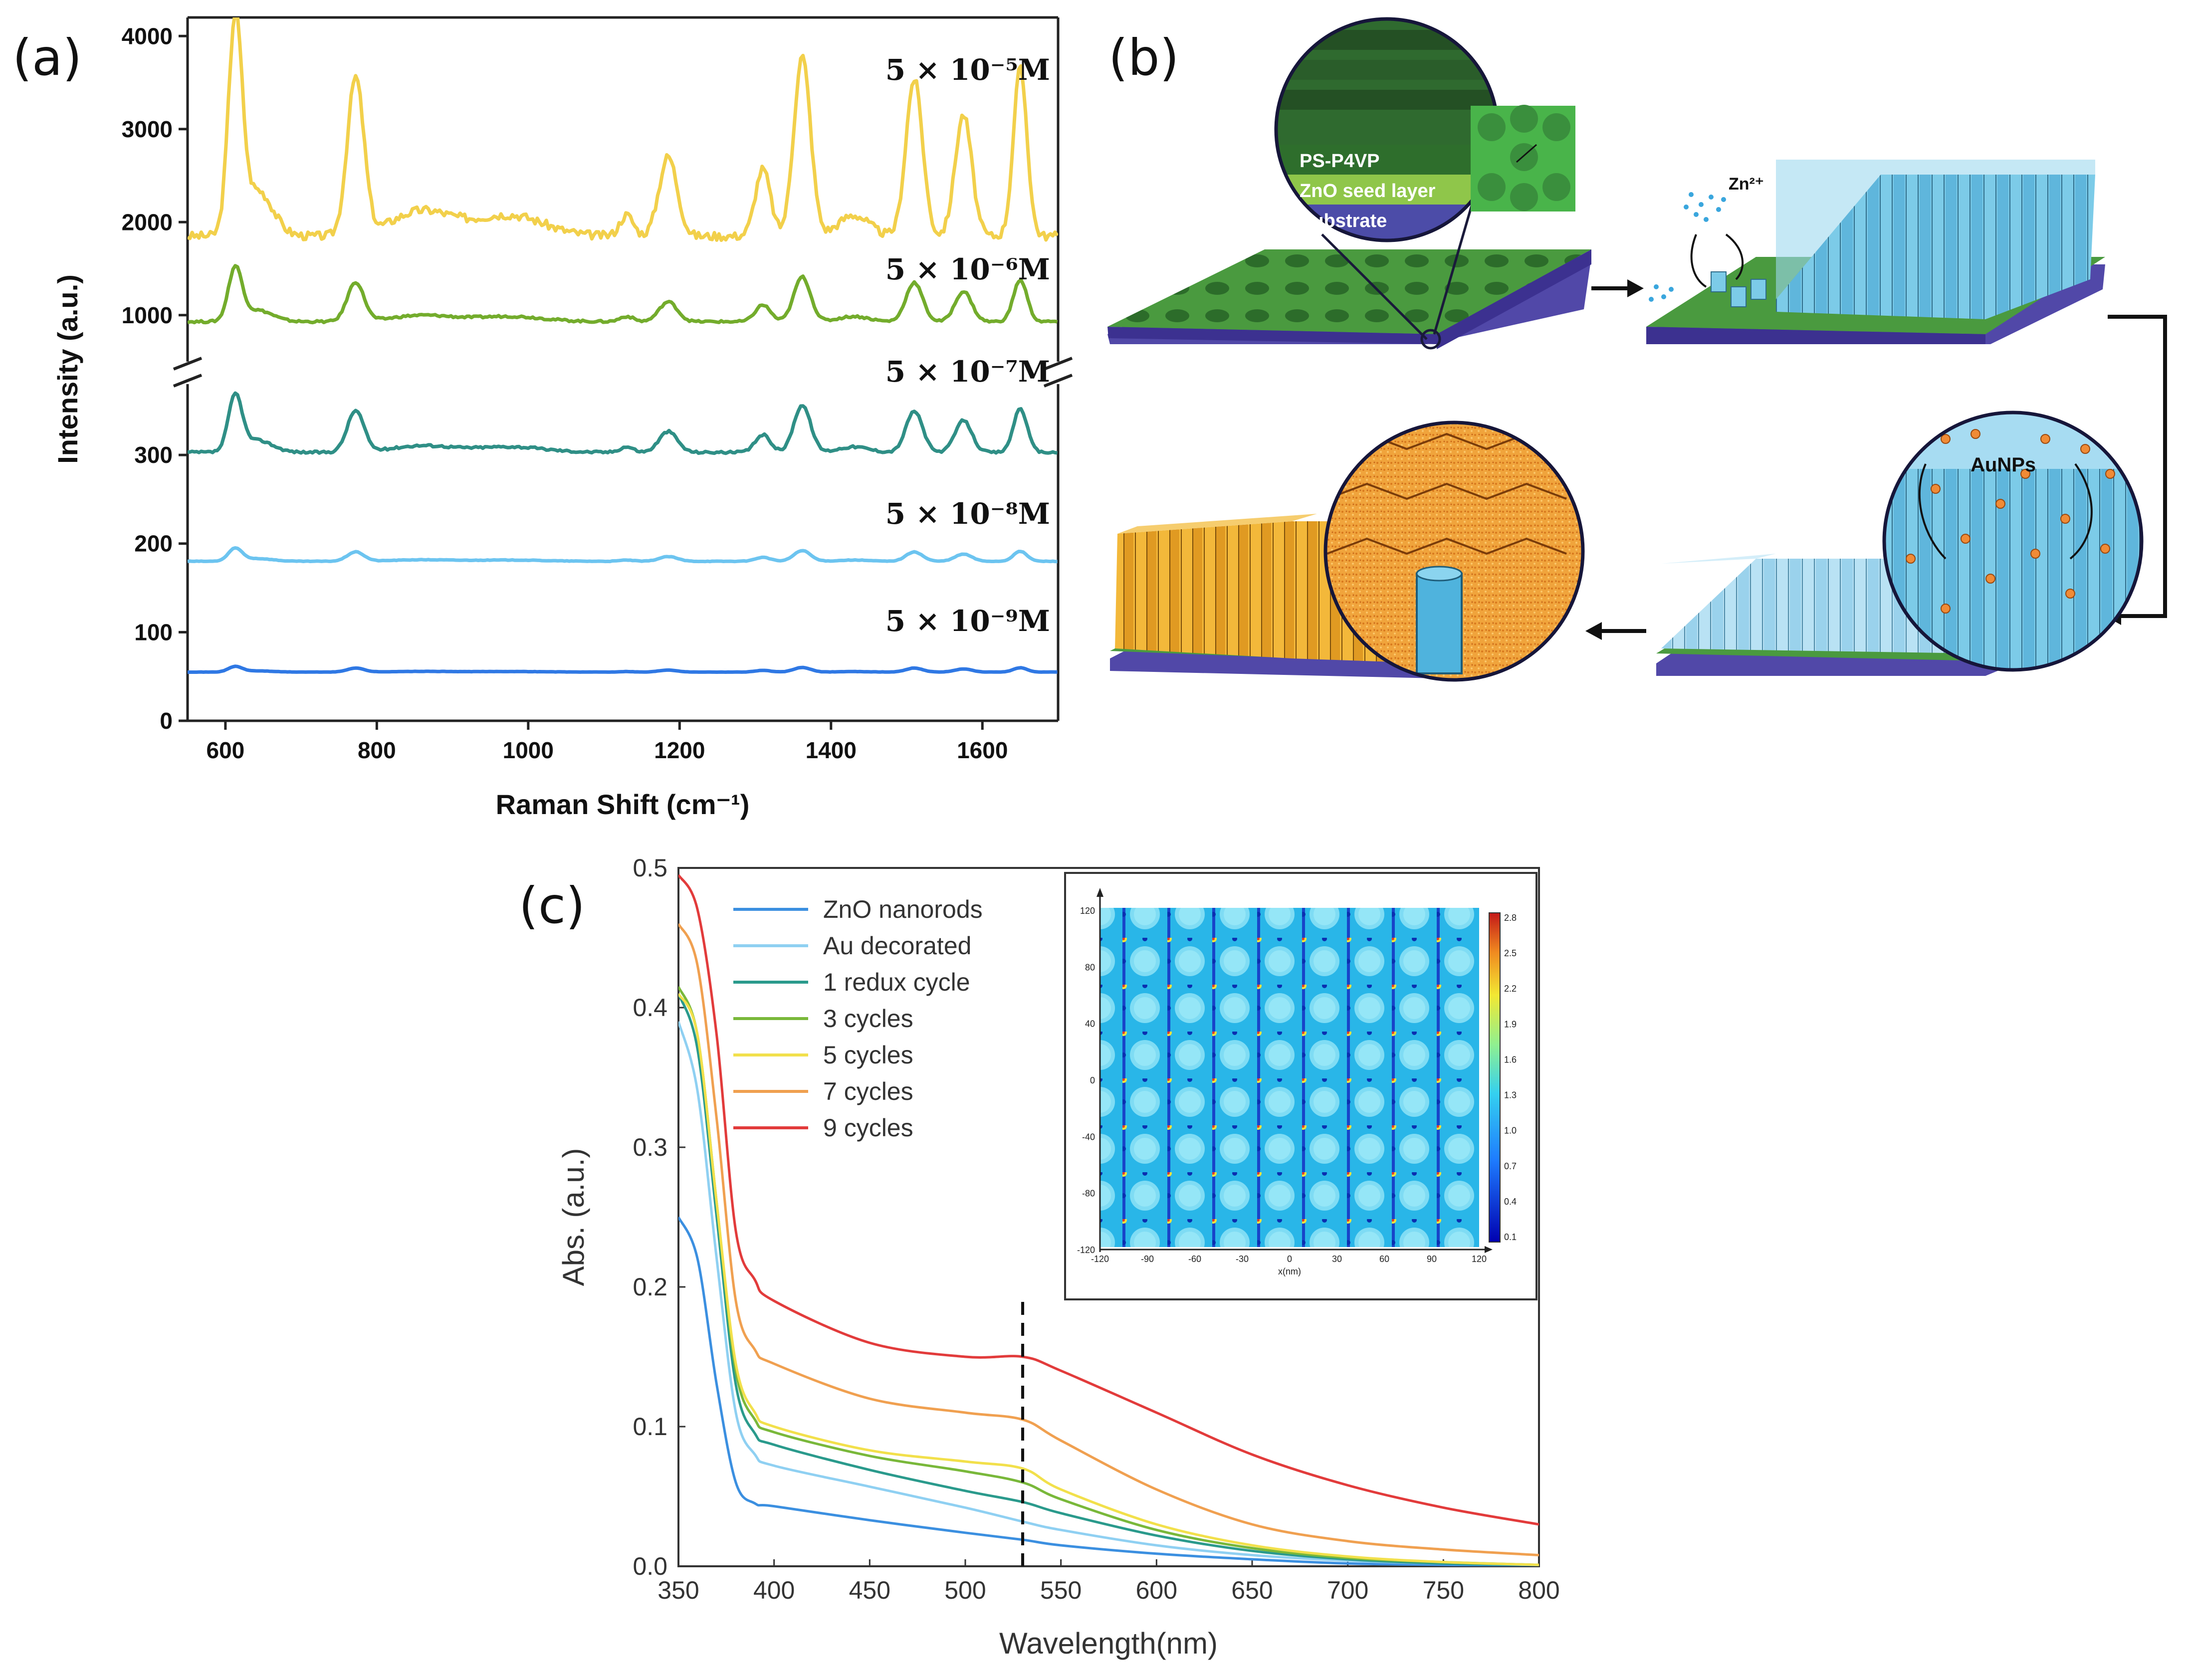 Image resolution: width=2189 pixels, height=1680 pixels. What do you see at coordinates (1100, 1259) in the screenshot?
I see `inset-x-tick-label: -120` at bounding box center [1100, 1259].